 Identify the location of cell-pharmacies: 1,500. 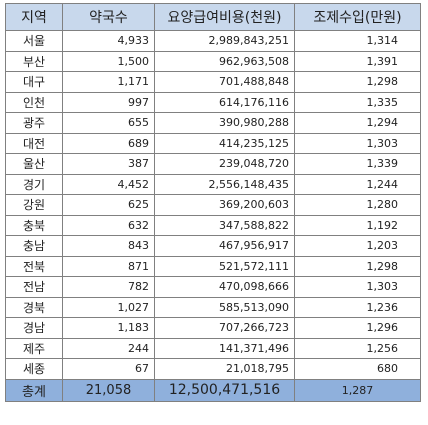
(108, 61).